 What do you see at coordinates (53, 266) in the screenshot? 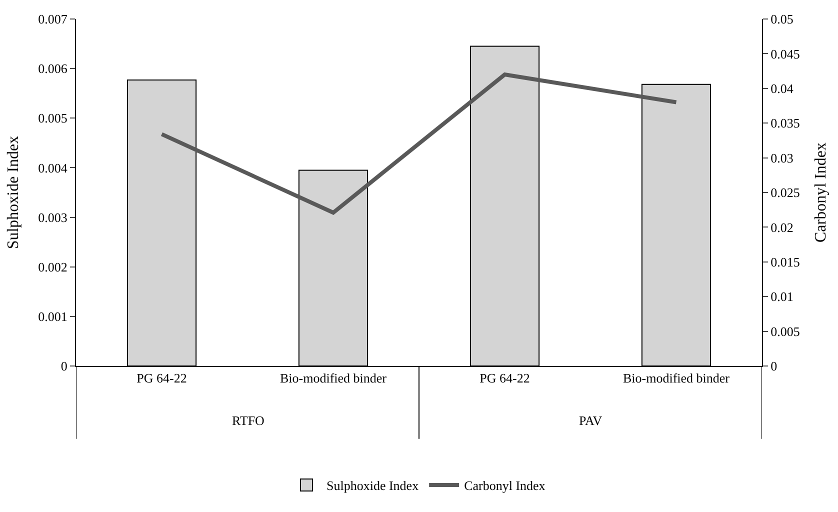
I see `y-tick-label: 0.002` at bounding box center [53, 266].